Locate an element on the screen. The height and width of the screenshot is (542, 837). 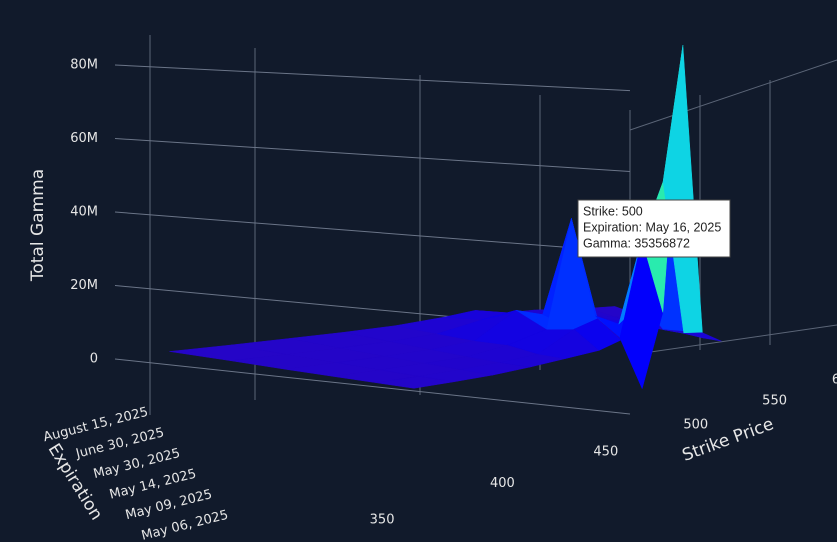
surface-cell is located at coordinates (702, 337).